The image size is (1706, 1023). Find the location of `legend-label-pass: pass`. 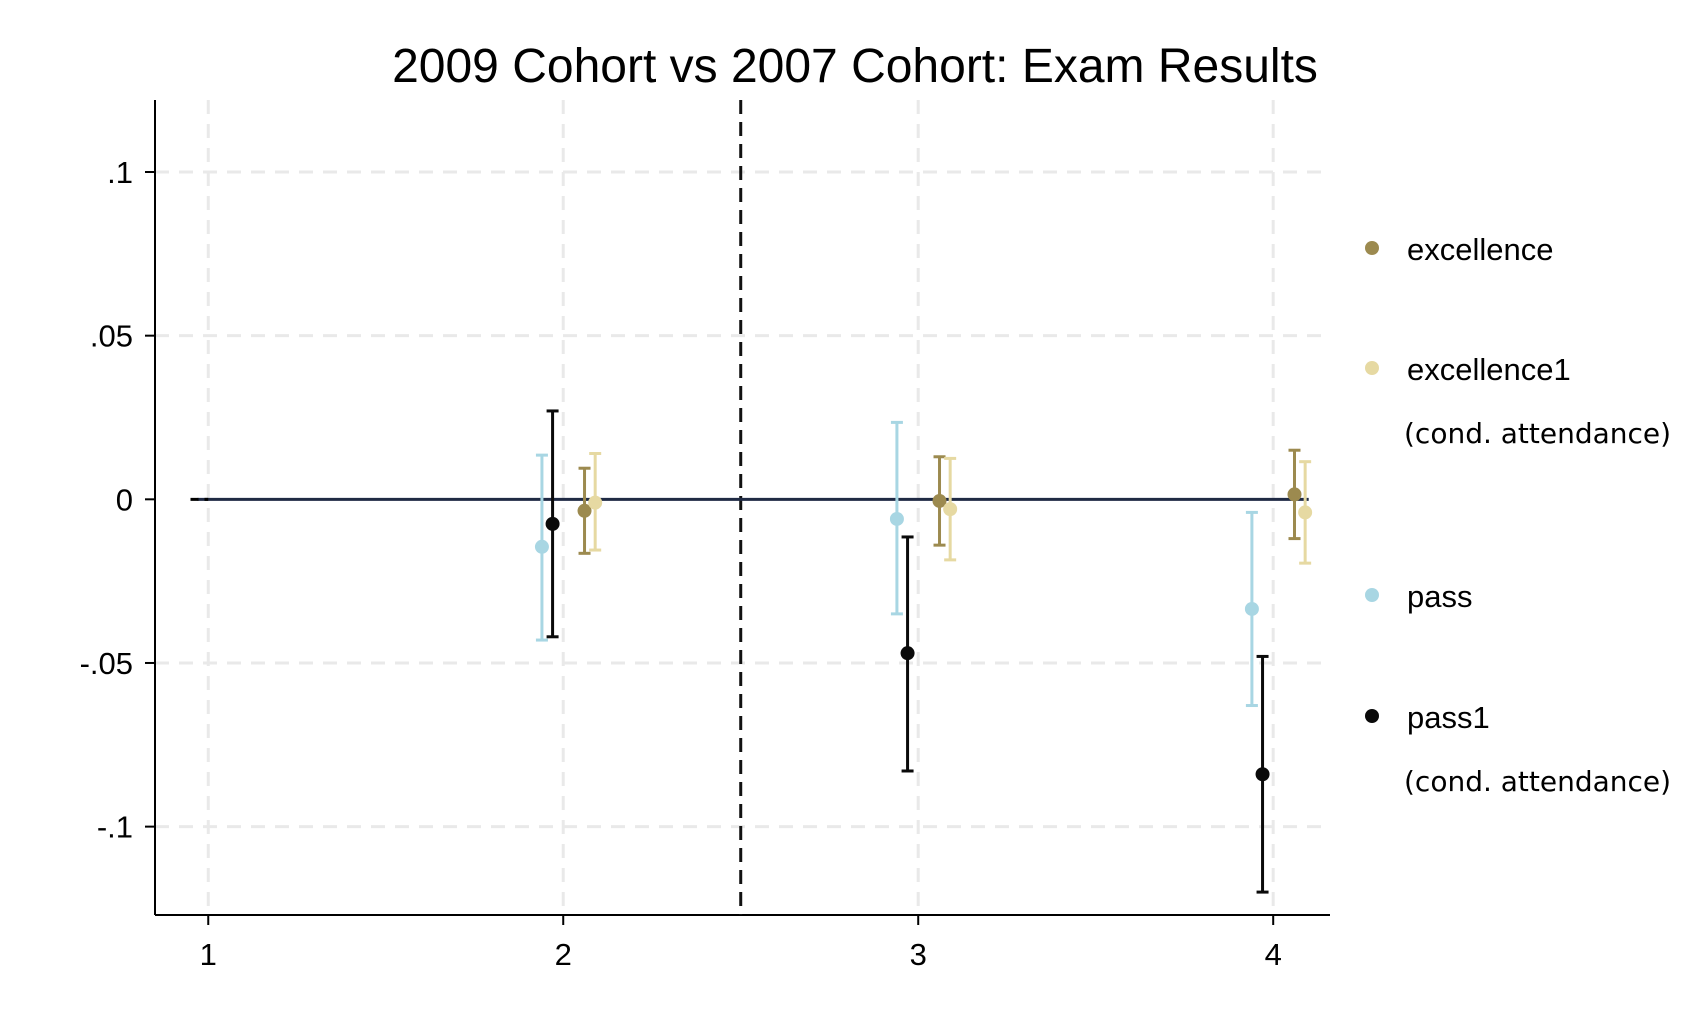

legend-label-pass: pass is located at coordinates (1439, 596).